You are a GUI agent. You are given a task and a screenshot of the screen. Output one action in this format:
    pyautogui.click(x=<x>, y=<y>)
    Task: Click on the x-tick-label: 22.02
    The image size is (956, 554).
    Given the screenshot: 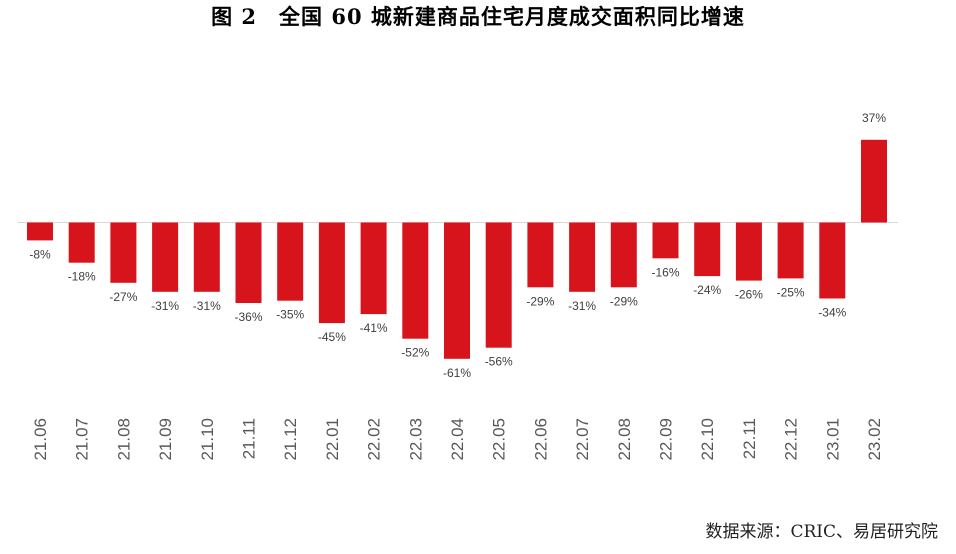 What is the action you would take?
    pyautogui.click(x=374, y=439)
    